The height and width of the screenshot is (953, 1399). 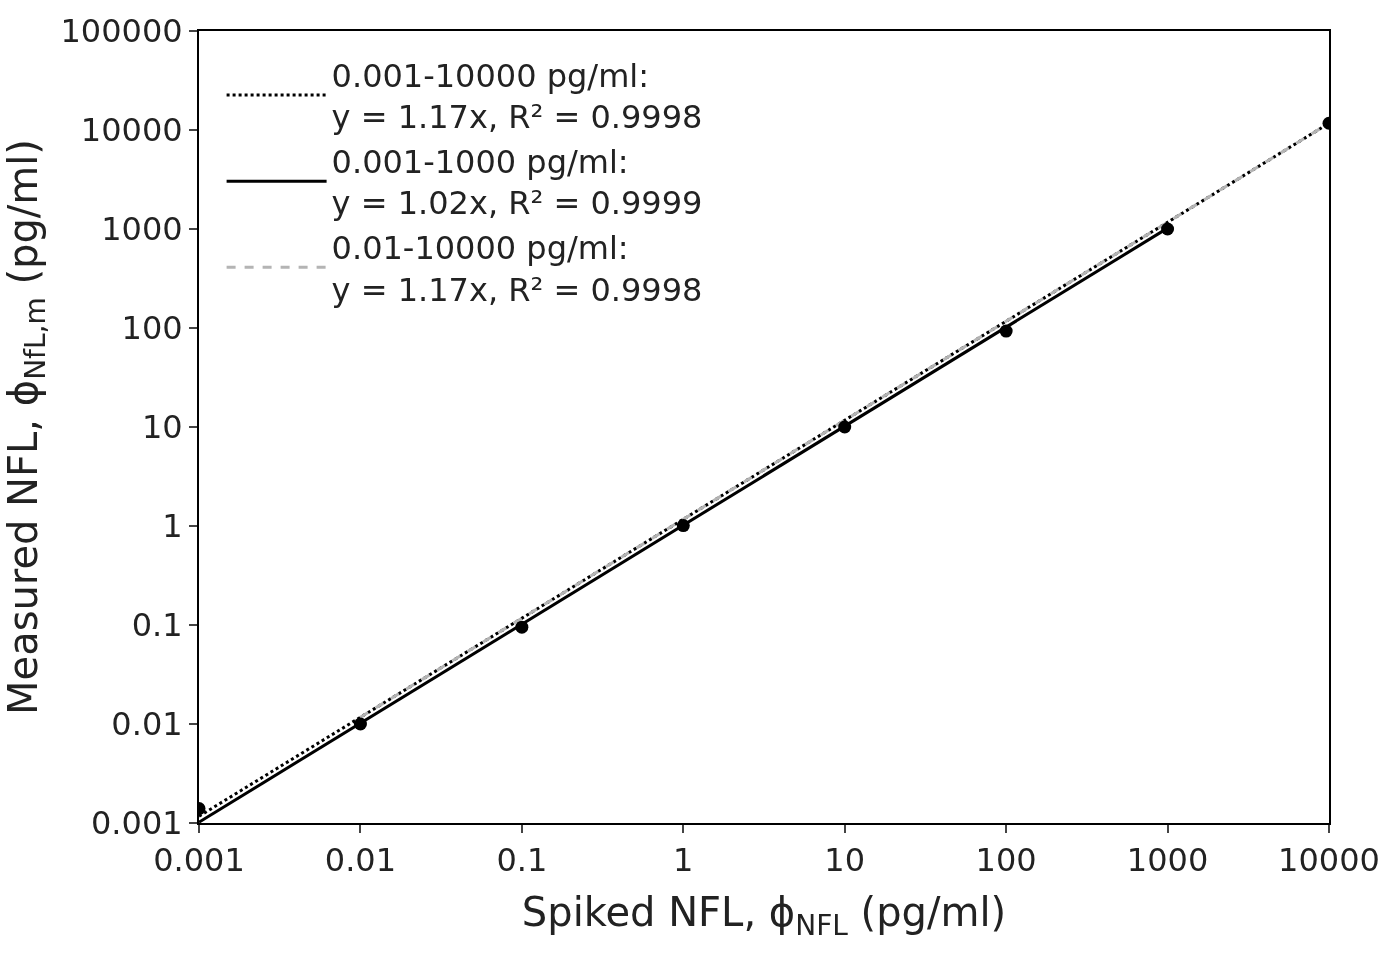 I want to click on x-tick-label: 1, so click(x=683, y=860).